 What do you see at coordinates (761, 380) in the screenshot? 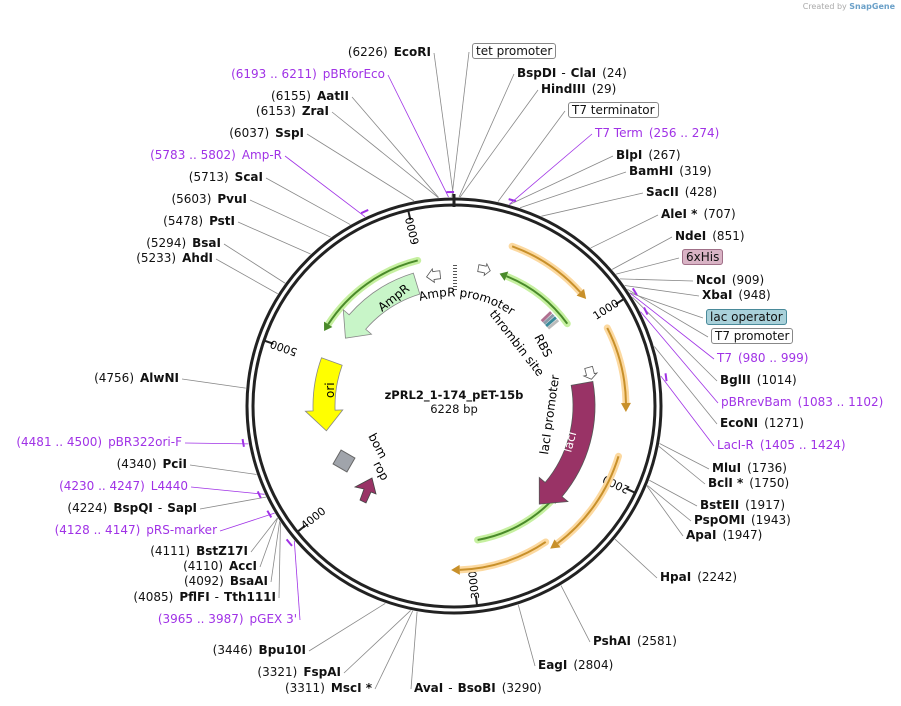
I see `restriction-site-label: BglII (1014)` at bounding box center [761, 380].